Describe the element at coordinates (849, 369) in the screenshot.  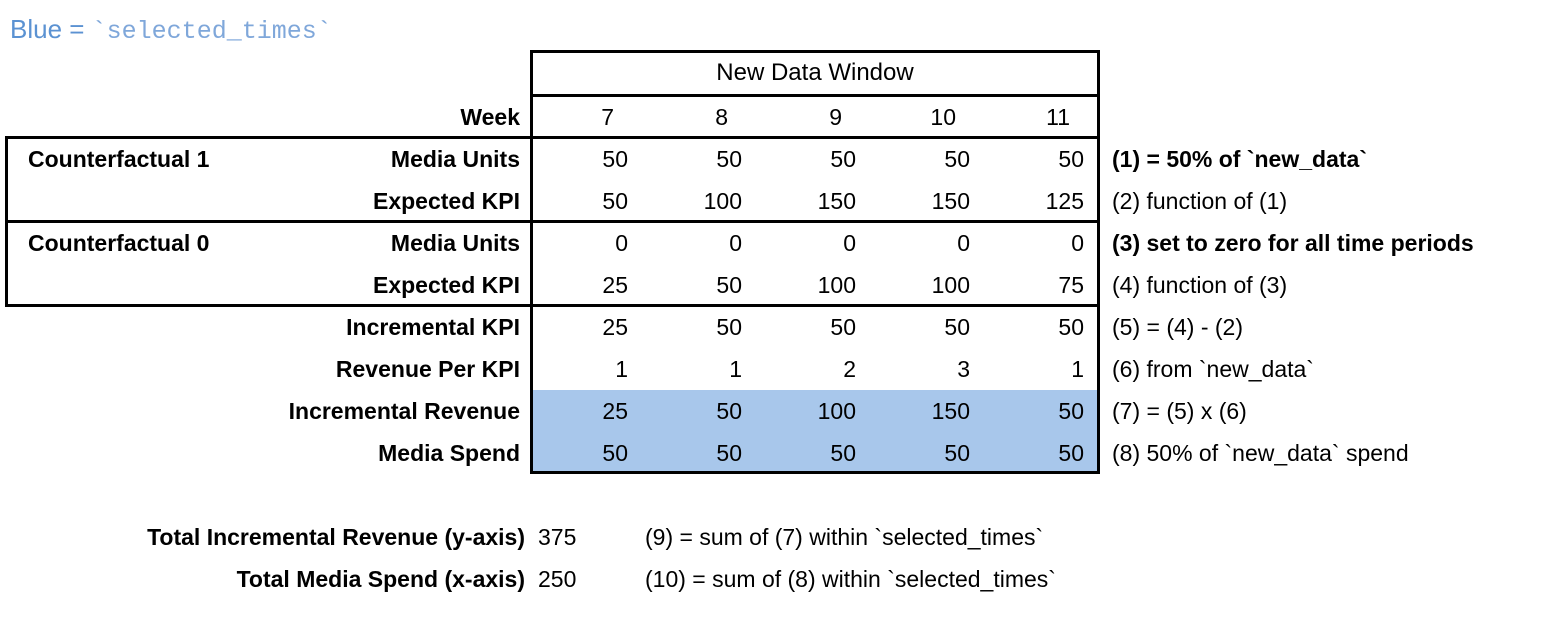
I see `cell-value: 2` at that location.